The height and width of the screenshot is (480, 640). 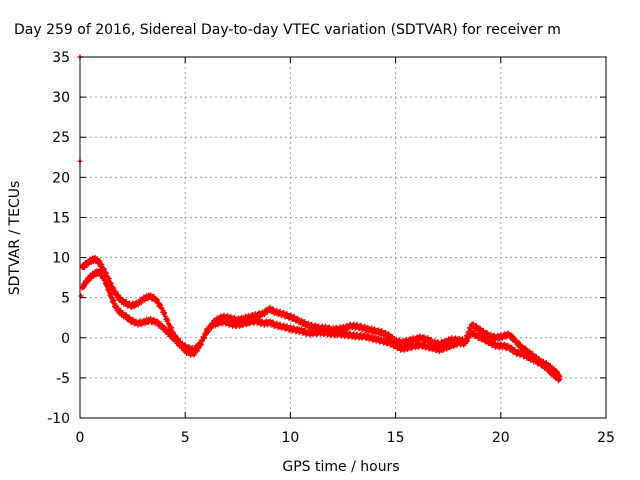 What do you see at coordinates (58, 419) in the screenshot?
I see `y-tick-label: -10` at bounding box center [58, 419].